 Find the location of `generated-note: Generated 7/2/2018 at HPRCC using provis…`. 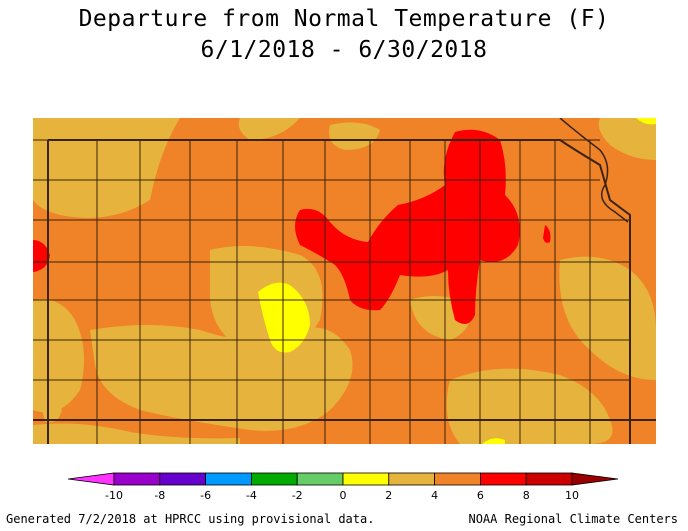

generated-note: Generated 7/2/2018 at HPRCC using provis… is located at coordinates (190, 519).